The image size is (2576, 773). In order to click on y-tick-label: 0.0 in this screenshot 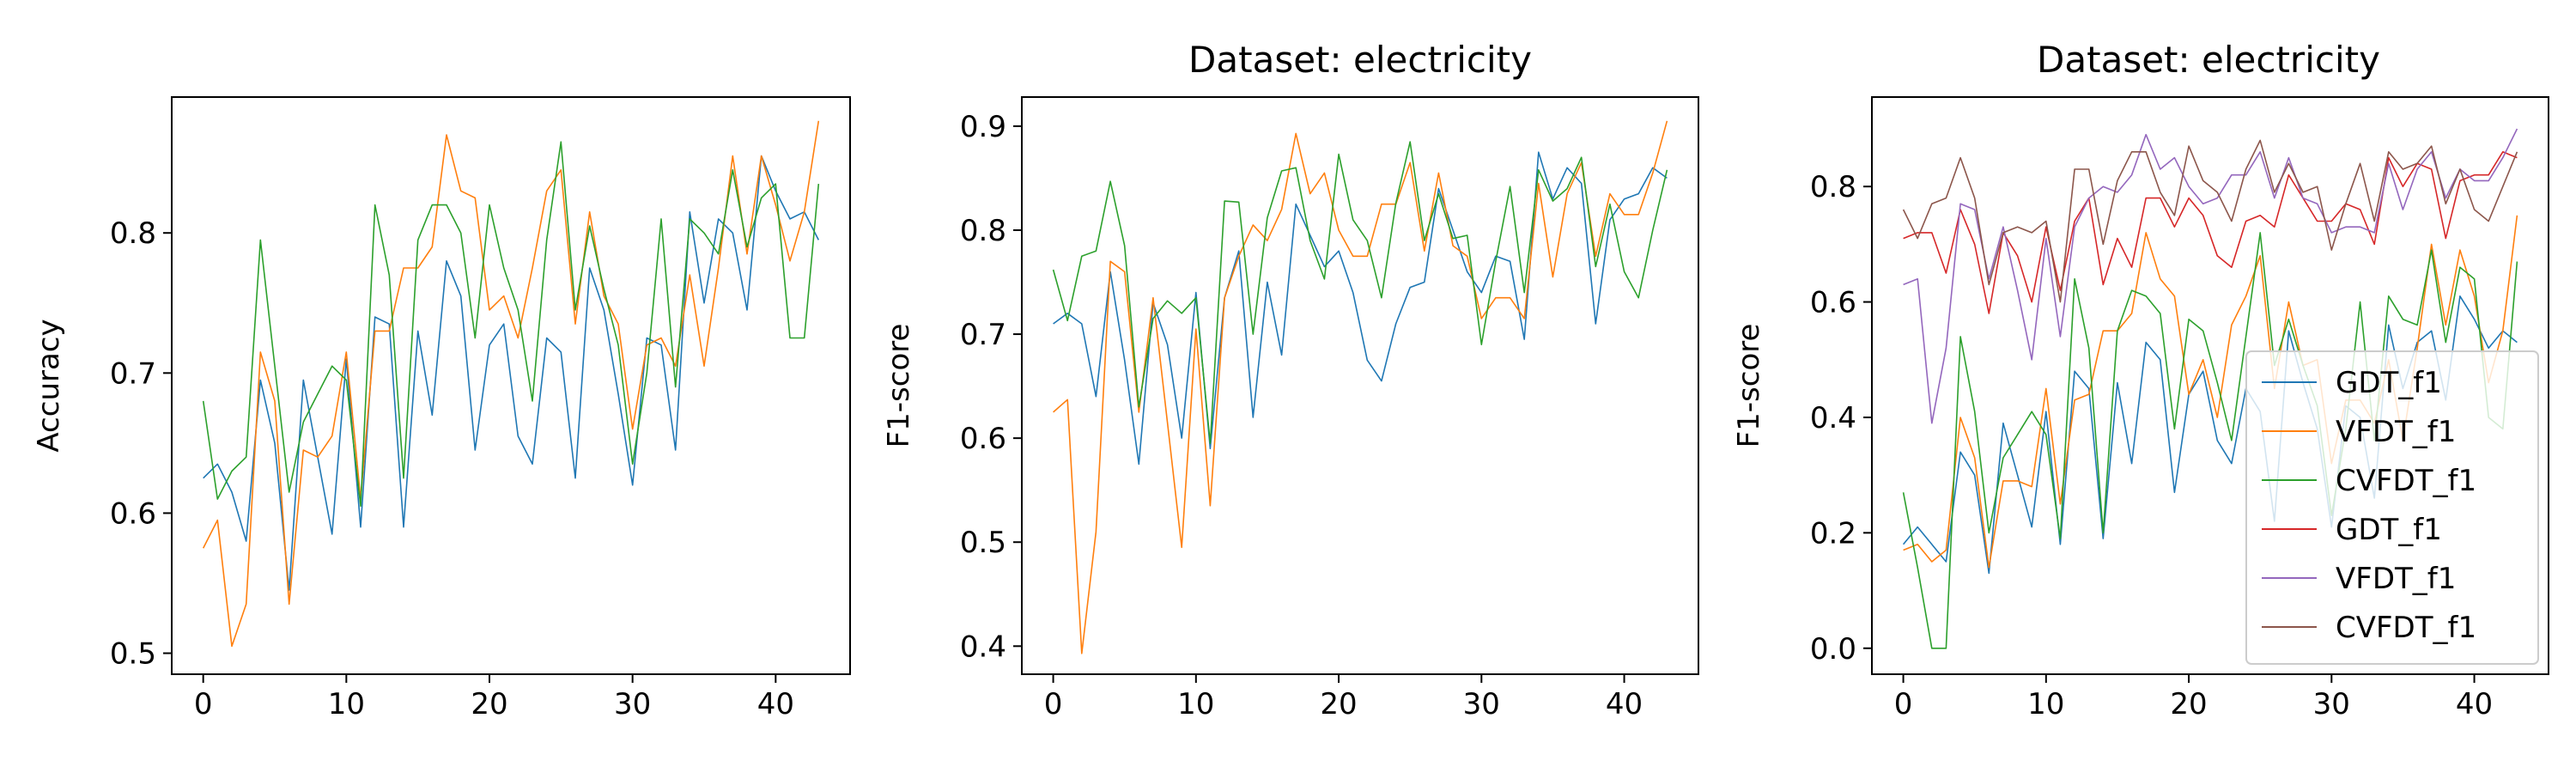, I will do `click(1833, 649)`.